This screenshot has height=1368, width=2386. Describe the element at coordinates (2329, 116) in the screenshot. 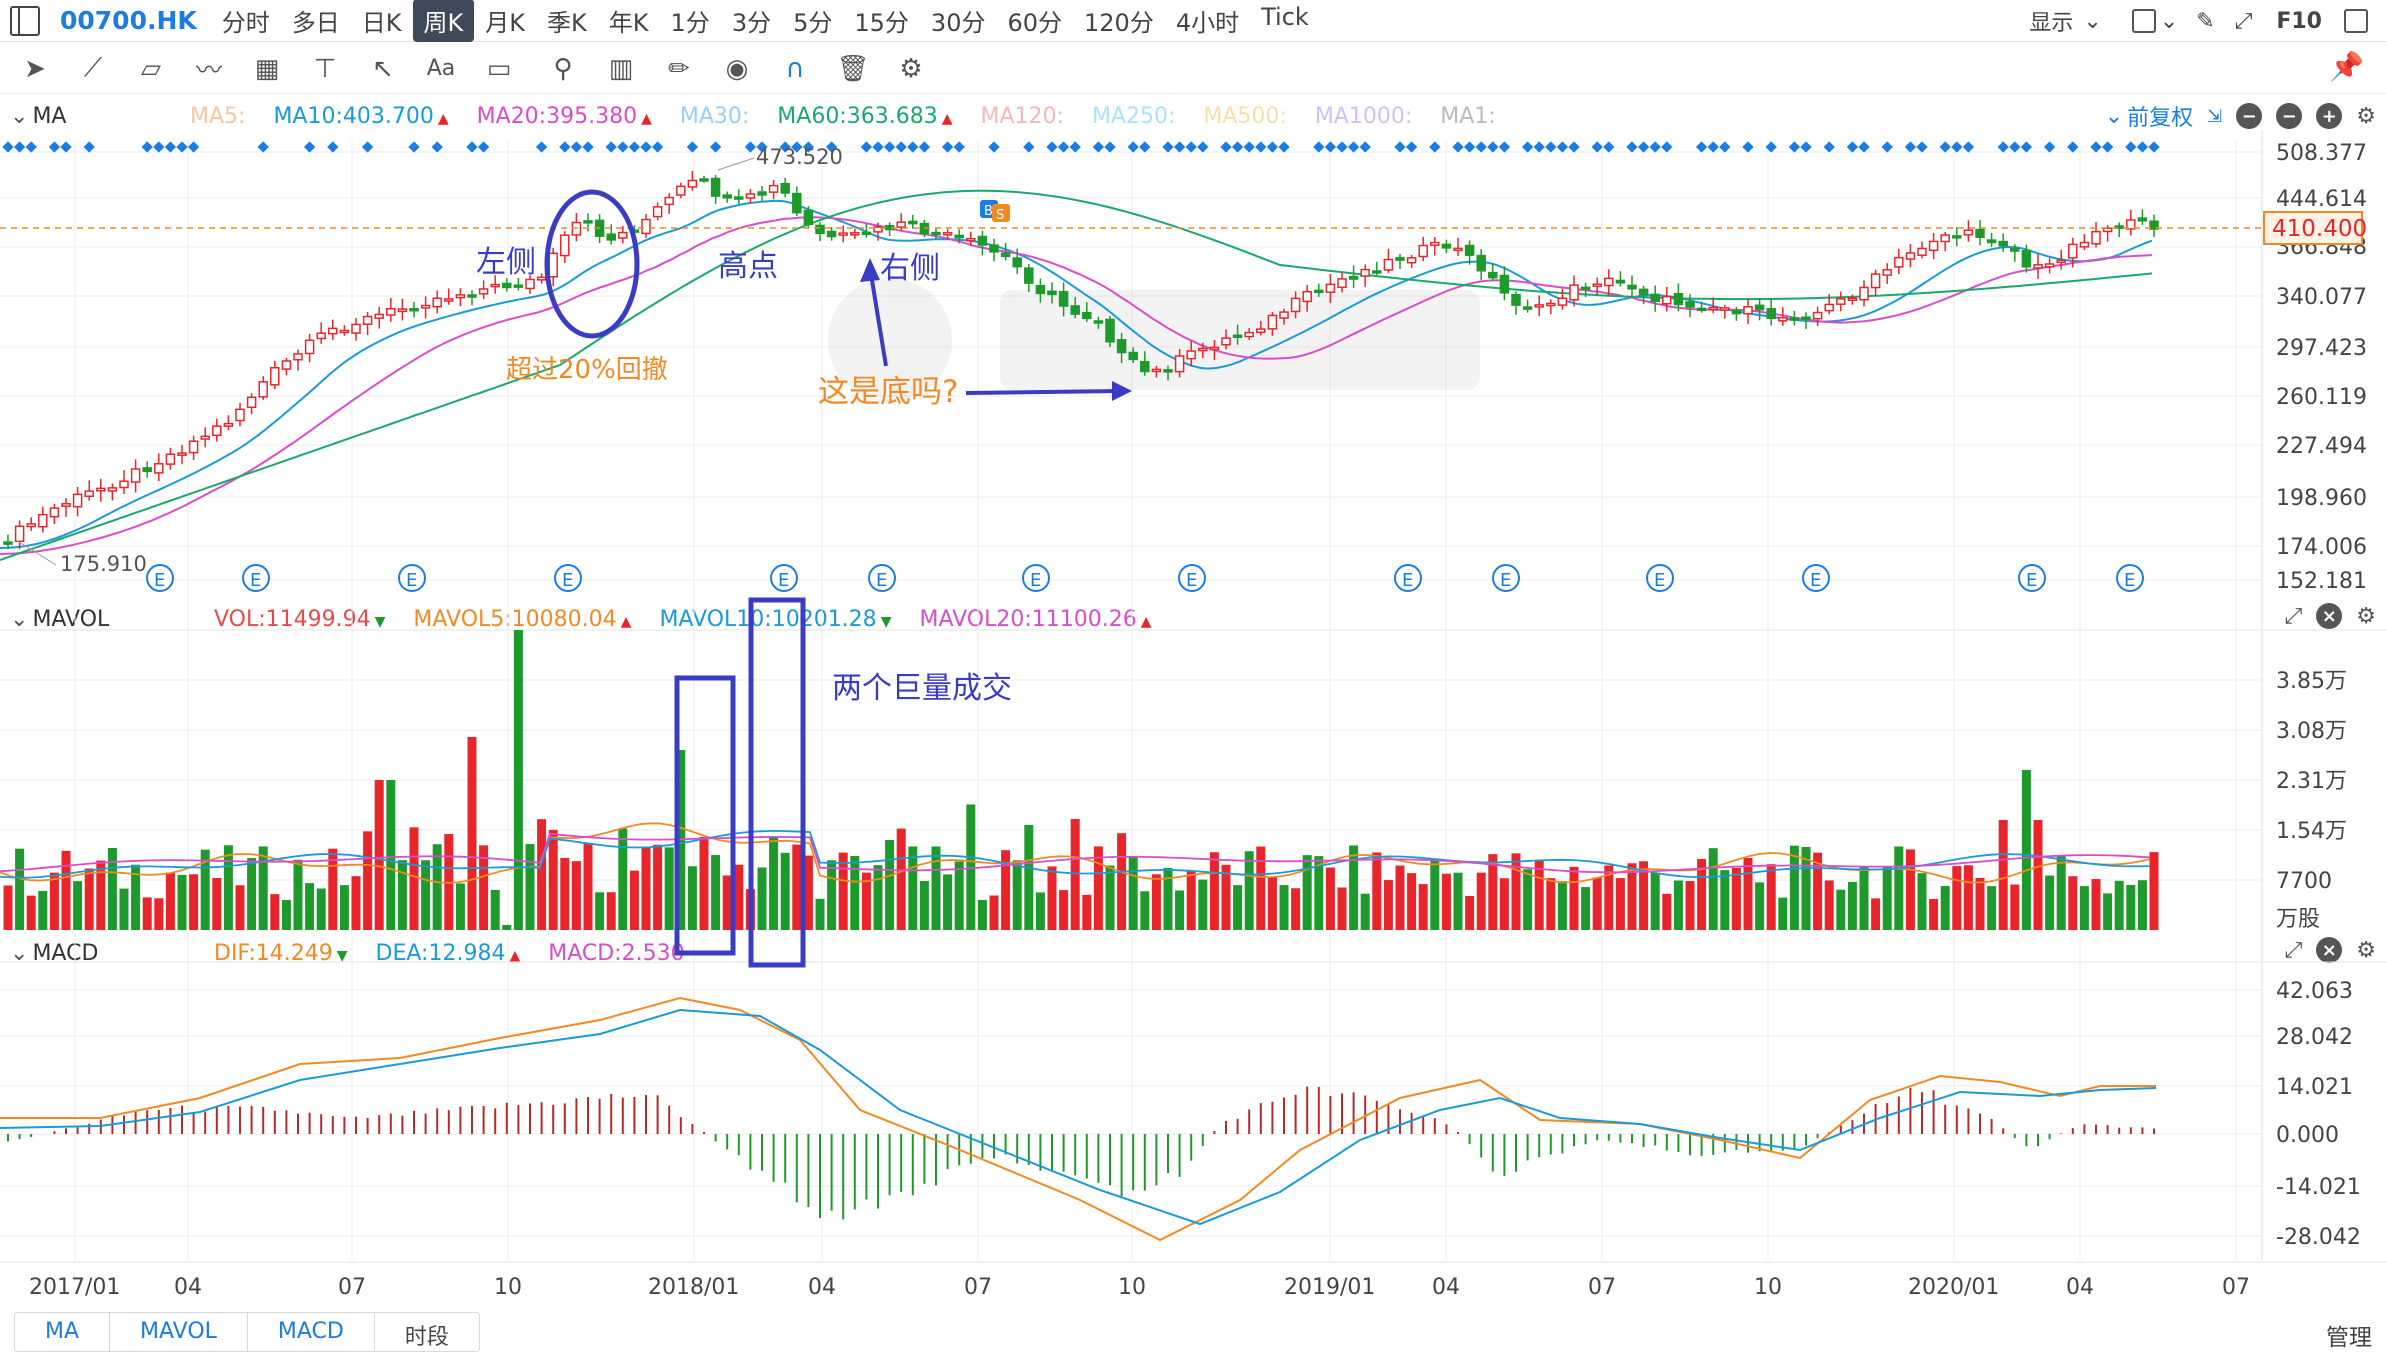

I see `plus-icon: +` at that location.